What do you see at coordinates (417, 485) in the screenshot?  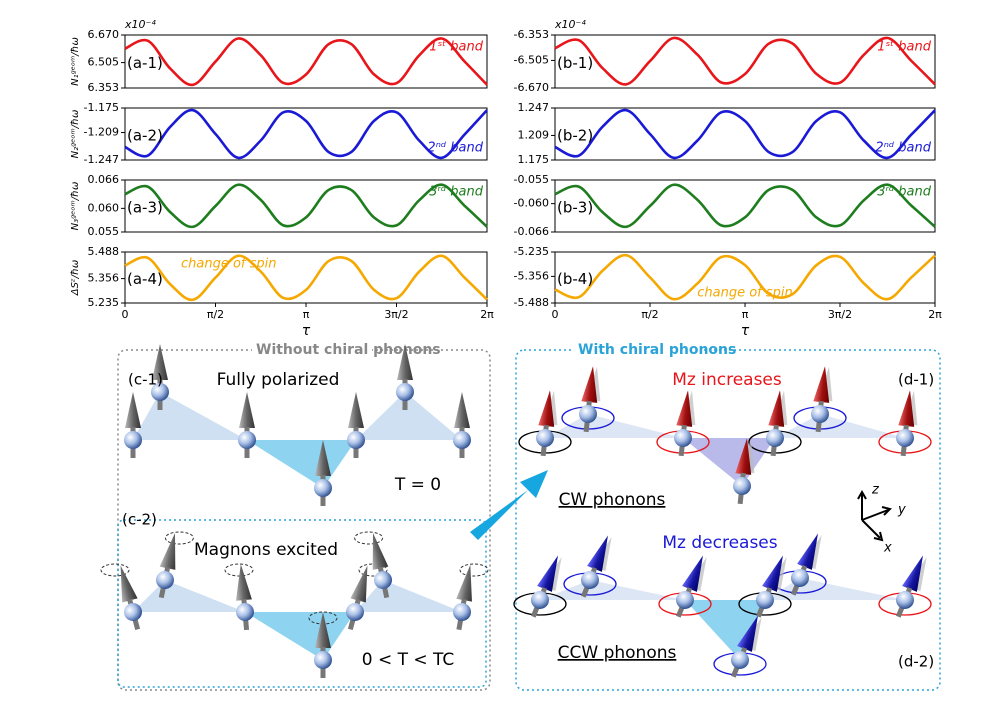 I see `temperature: T = 0` at bounding box center [417, 485].